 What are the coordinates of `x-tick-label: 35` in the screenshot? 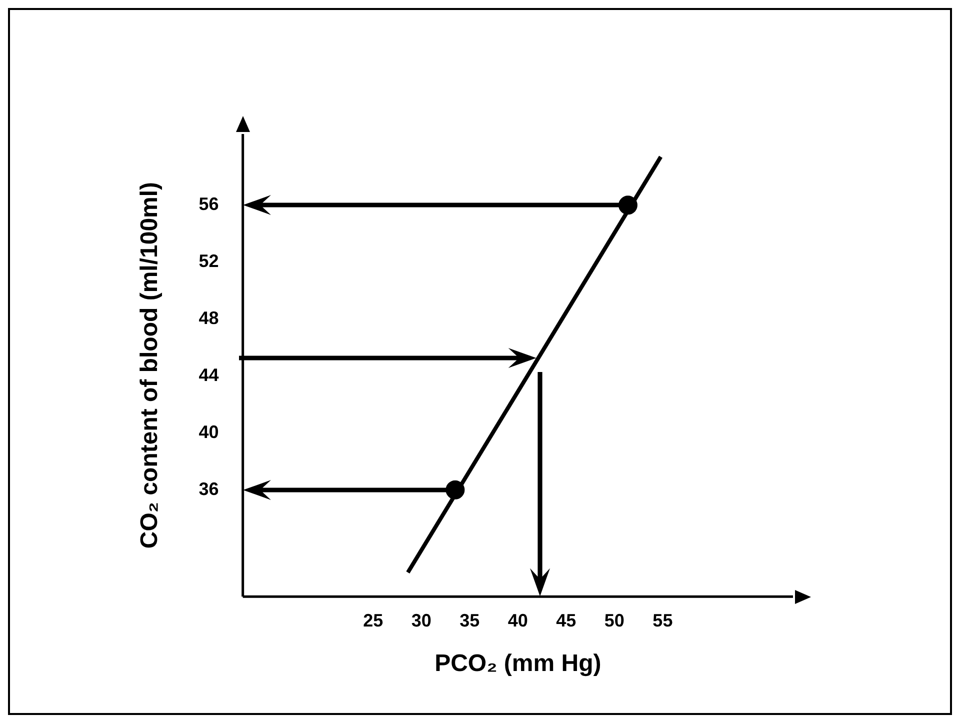 It's located at (470, 620).